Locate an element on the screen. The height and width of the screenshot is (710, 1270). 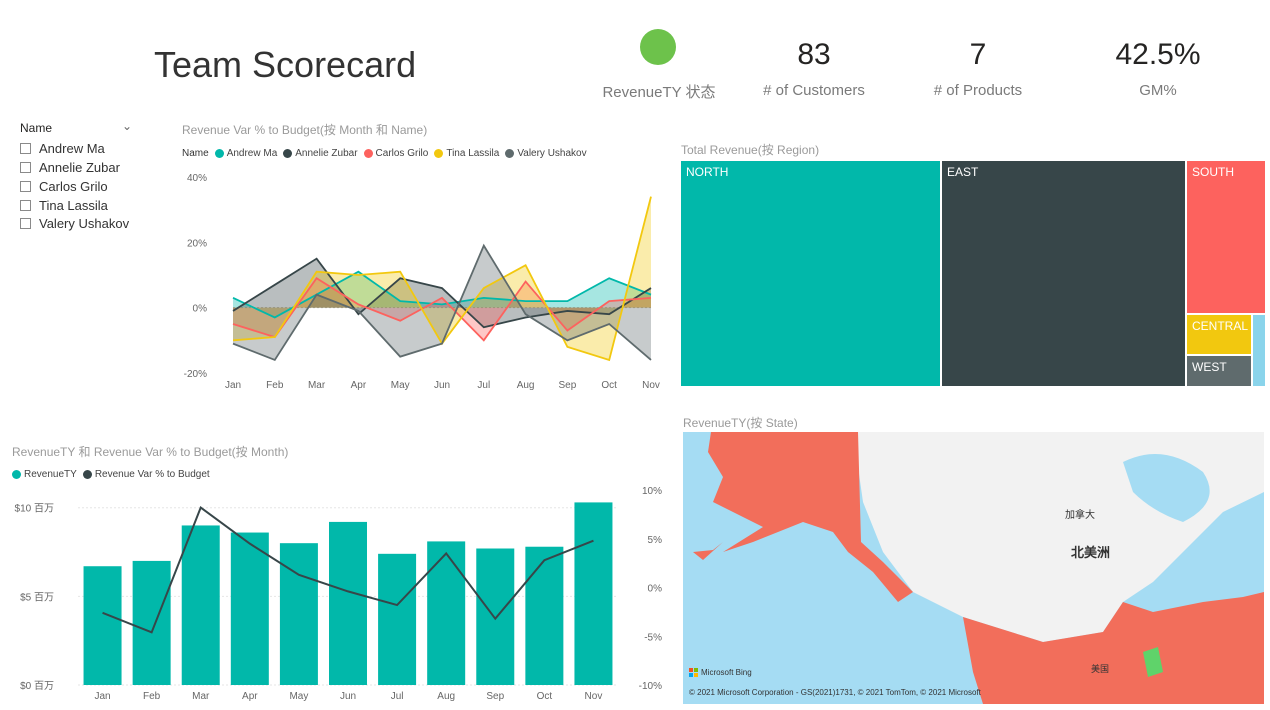
treemap-label: CENTRAL is located at coordinates (1220, 326).